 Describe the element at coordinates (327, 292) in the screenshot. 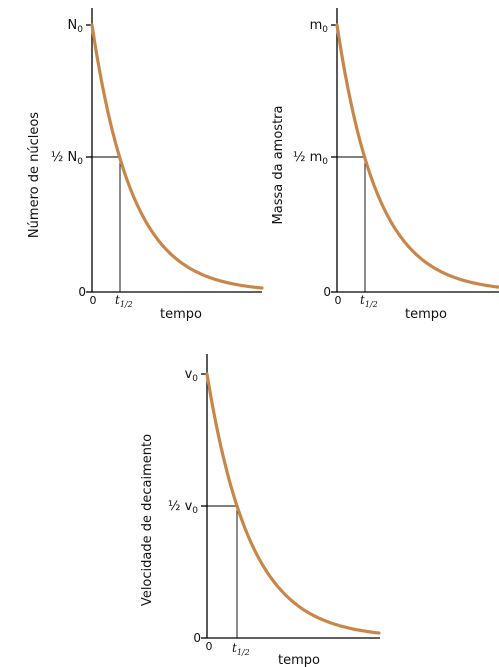

I see `chart2-y-zero-label: 0` at that location.